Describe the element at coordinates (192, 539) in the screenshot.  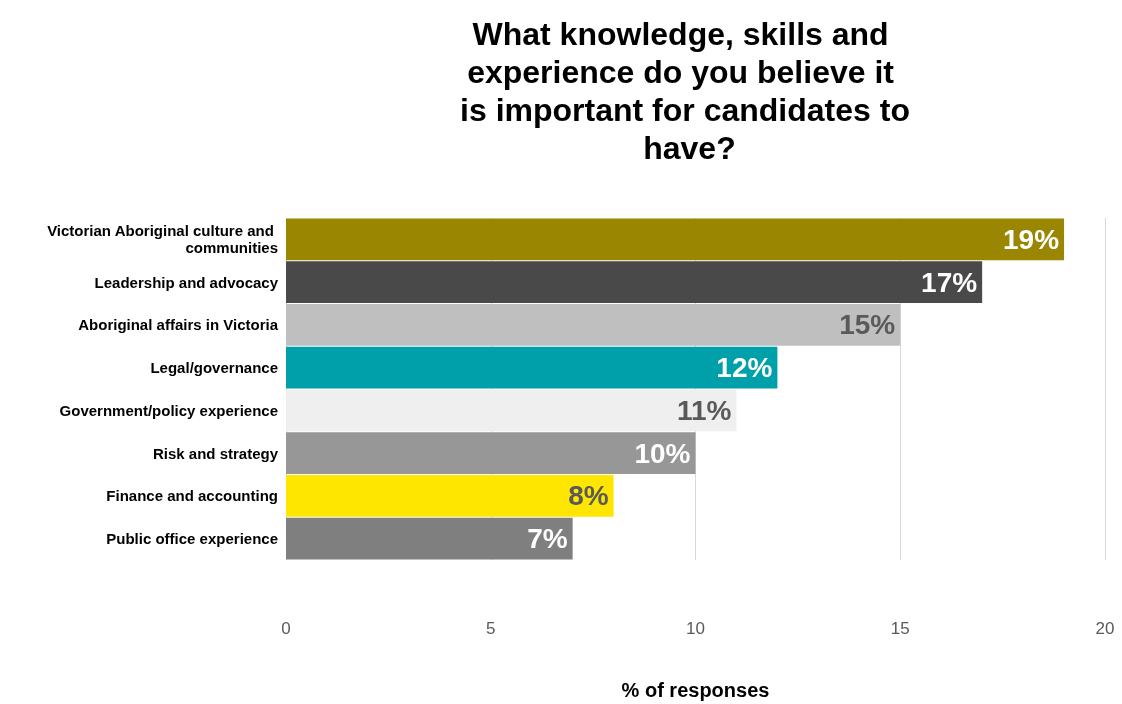
I see `y-tick-label: Public office experience` at that location.